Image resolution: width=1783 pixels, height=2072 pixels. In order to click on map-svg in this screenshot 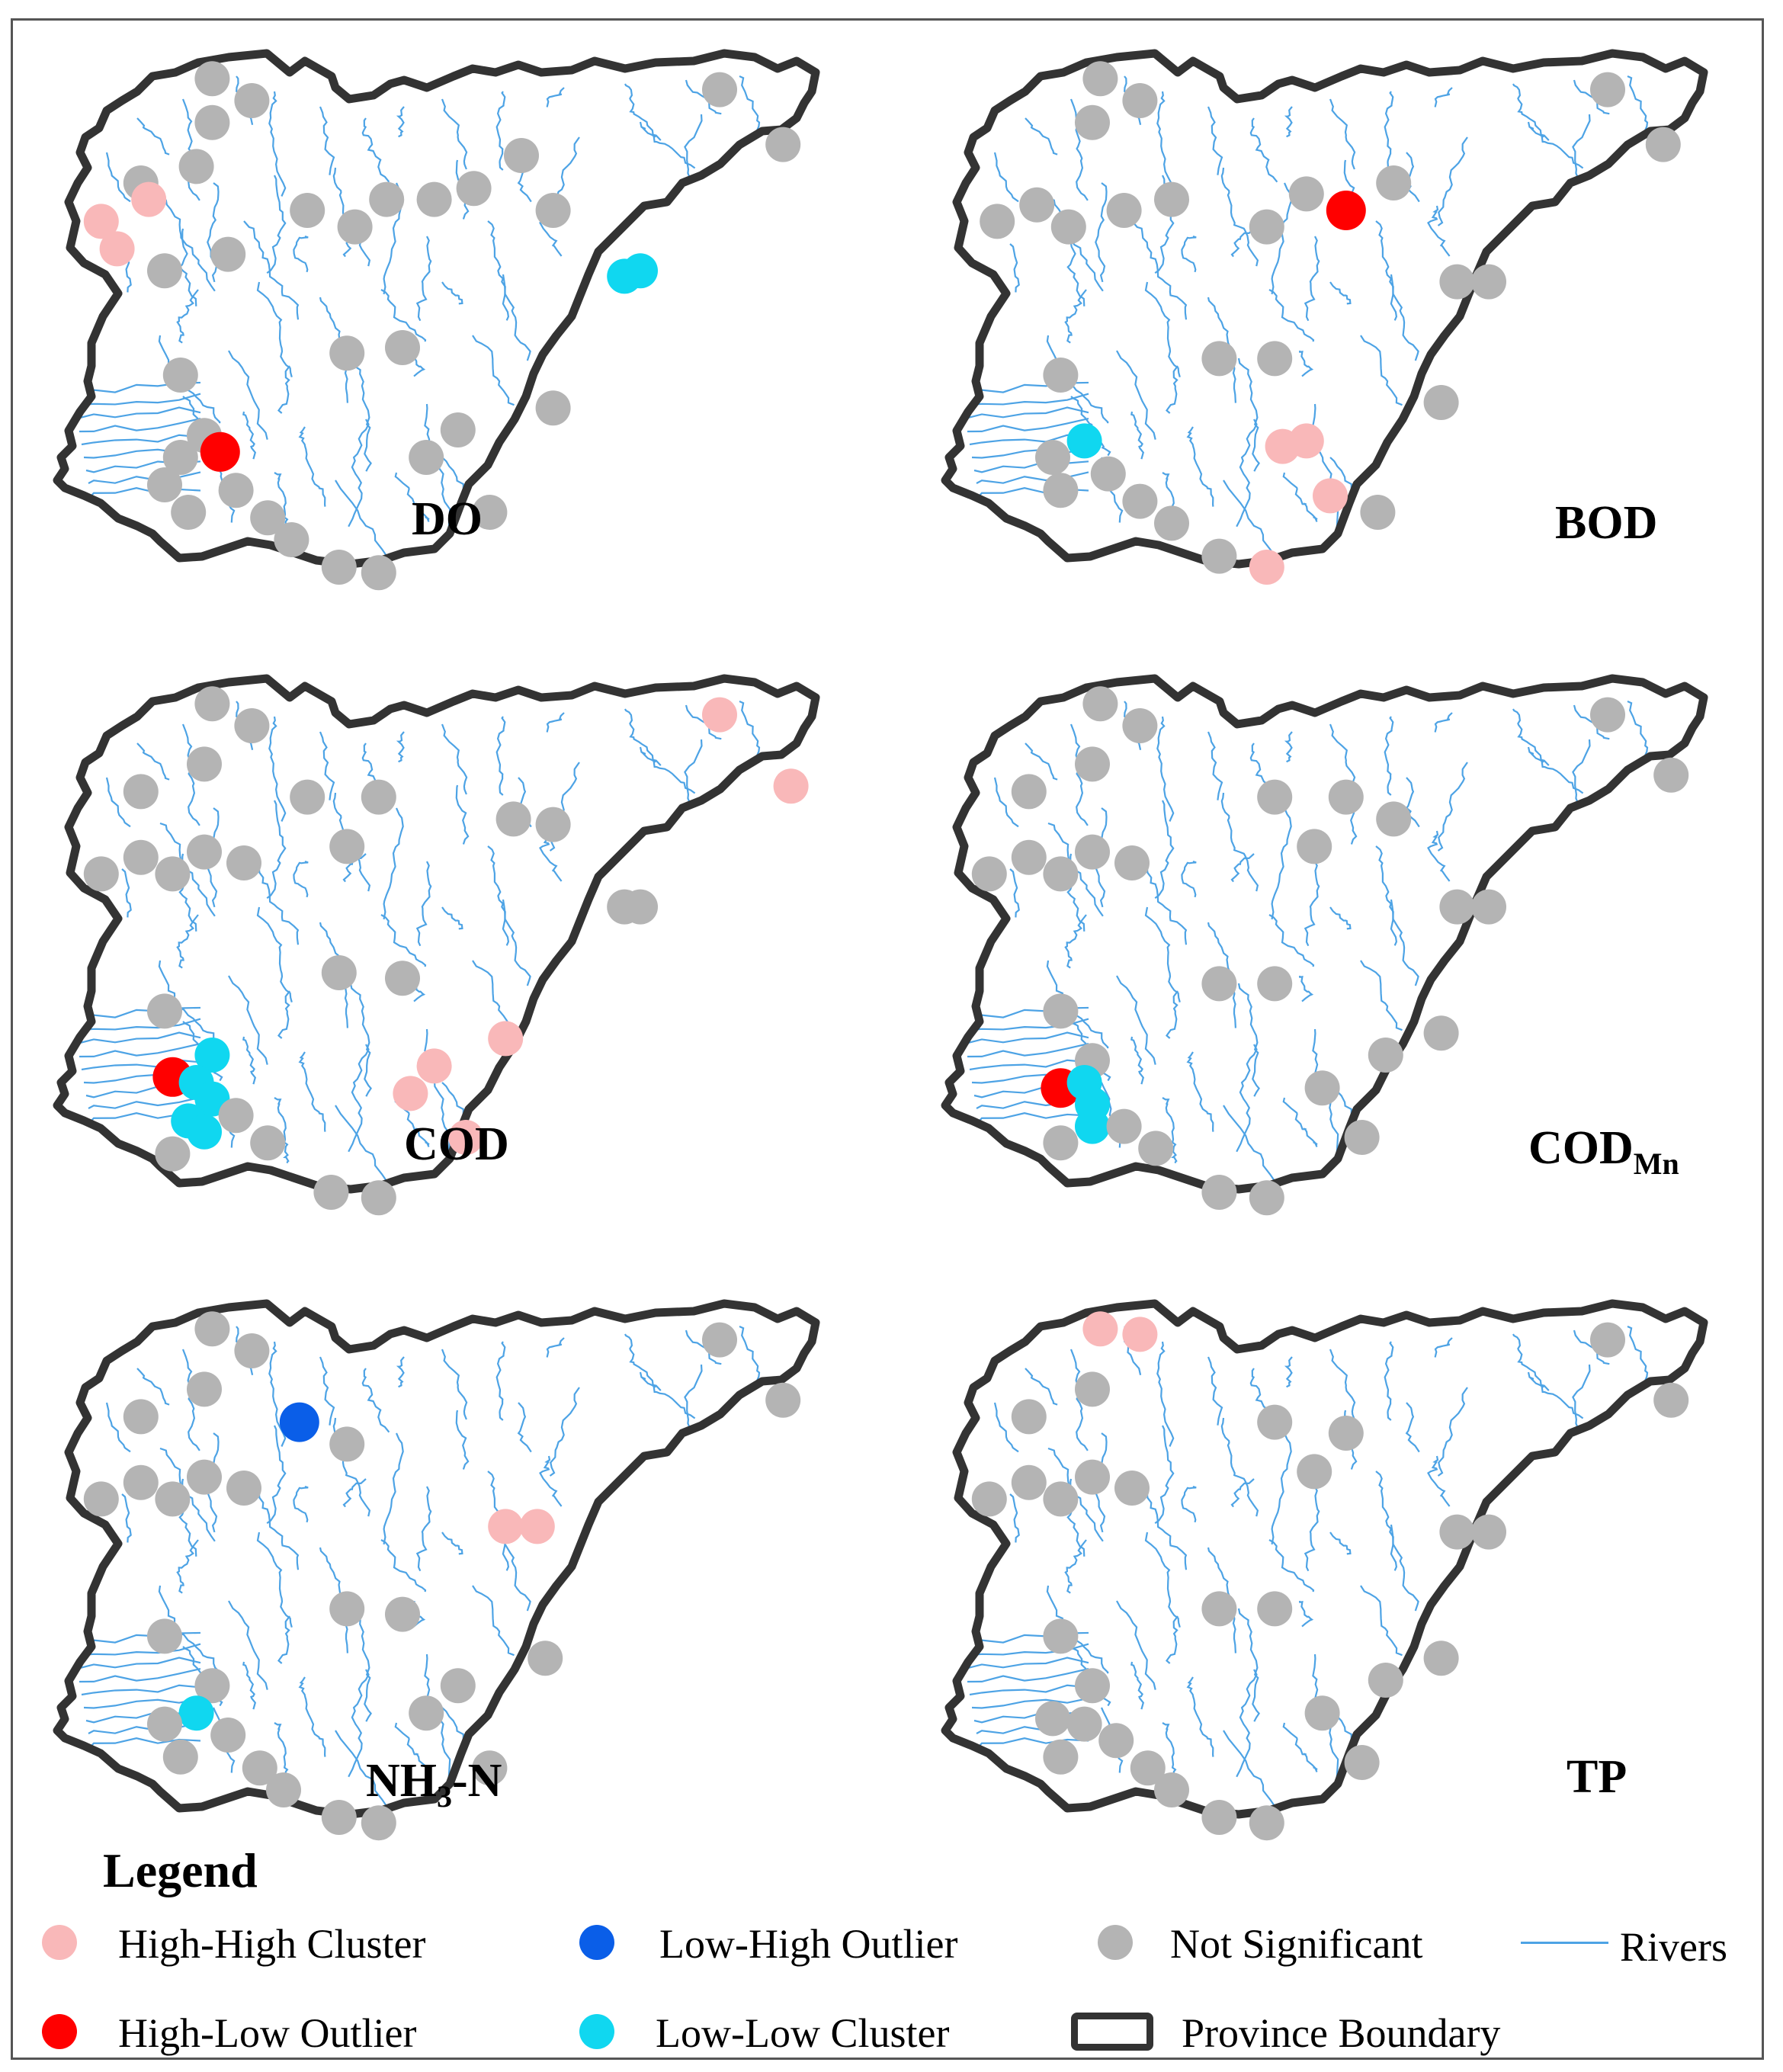, I will do `click(1324, 1570)`.